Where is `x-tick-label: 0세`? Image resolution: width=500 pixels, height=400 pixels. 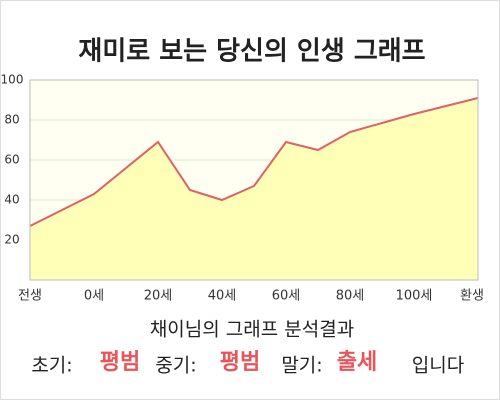
x-tick-label: 0세 is located at coordinates (94, 296).